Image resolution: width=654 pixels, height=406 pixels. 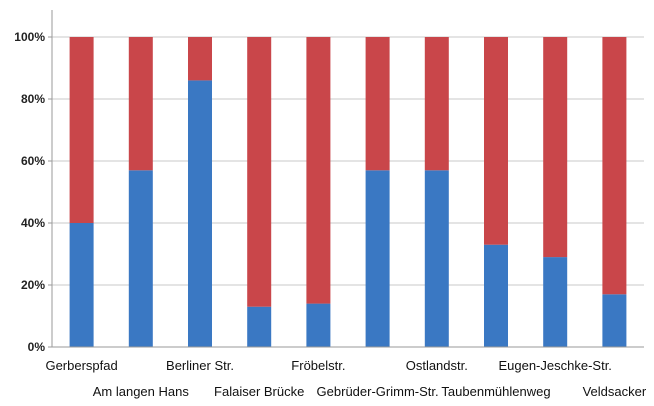 I want to click on x-category-label: Berliner Str., so click(x=200, y=365).